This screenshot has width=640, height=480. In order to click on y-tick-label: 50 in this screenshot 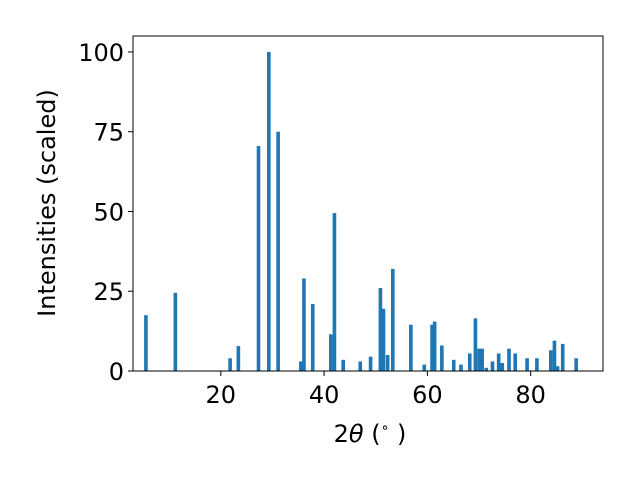, I will do `click(108, 212)`.